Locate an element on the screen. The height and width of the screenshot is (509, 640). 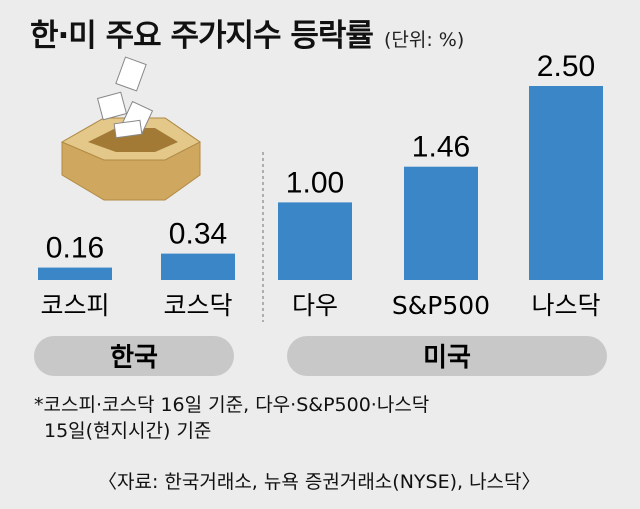
category-label: 나스닥 is located at coordinates (565, 305).